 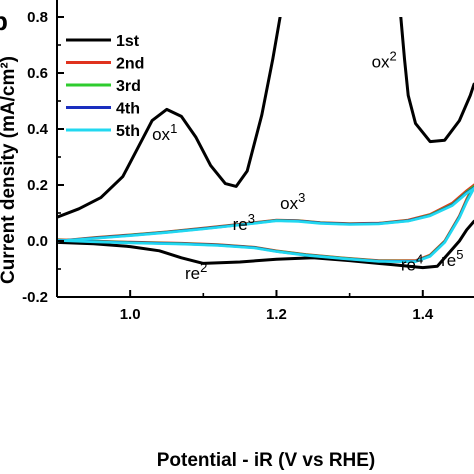 What do you see at coordinates (128, 109) in the screenshot?
I see `legend-label-4th: 4th` at bounding box center [128, 109].